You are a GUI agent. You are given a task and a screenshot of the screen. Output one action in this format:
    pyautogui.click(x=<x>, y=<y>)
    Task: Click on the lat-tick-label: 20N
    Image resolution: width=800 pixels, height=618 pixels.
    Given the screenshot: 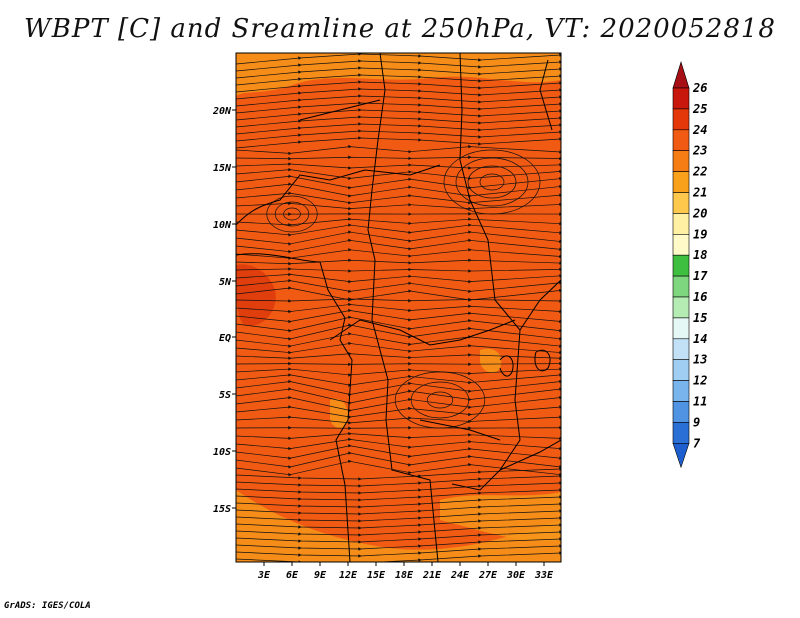 What is the action you would take?
    pyautogui.click(x=222, y=111)
    